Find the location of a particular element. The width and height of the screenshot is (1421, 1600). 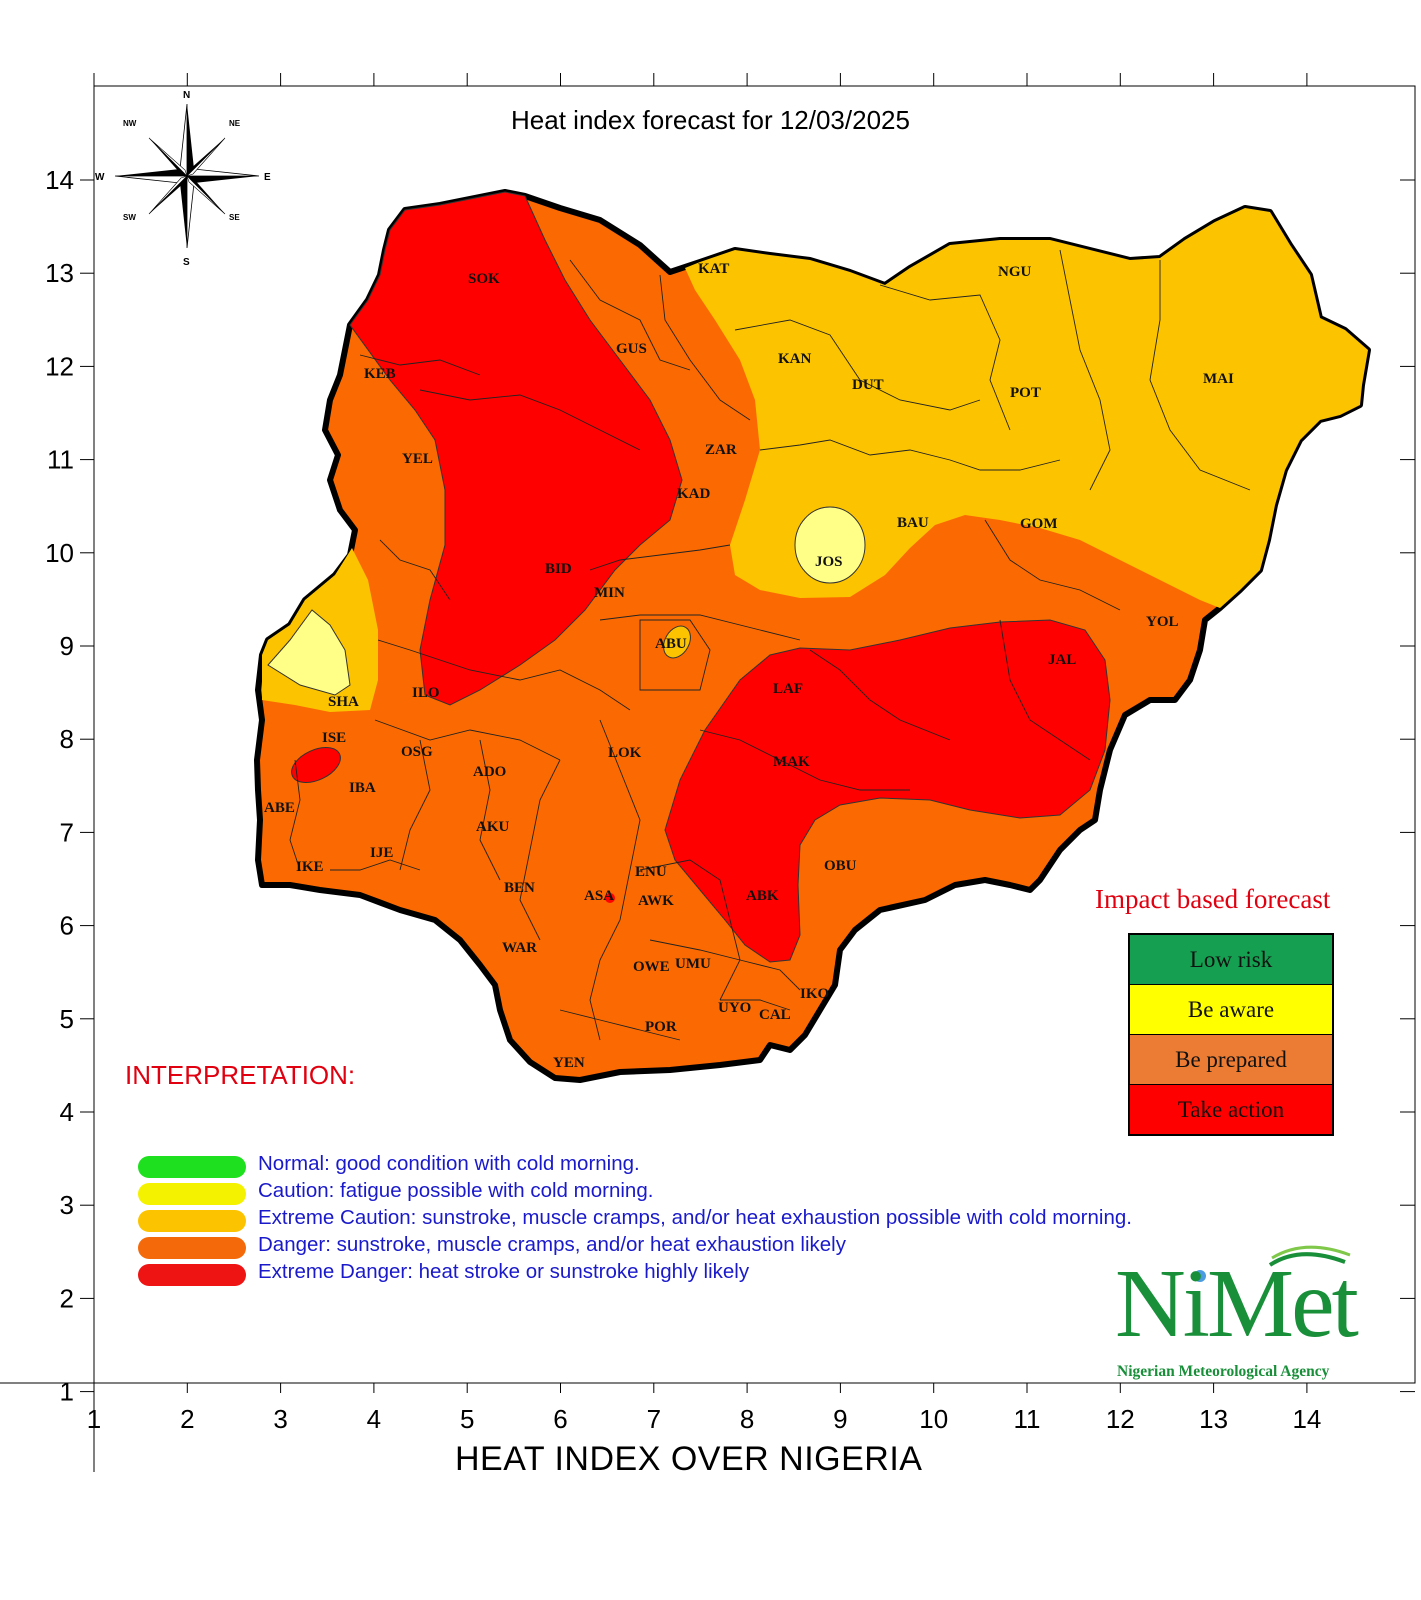

state-label: ENU is located at coordinates (651, 872).